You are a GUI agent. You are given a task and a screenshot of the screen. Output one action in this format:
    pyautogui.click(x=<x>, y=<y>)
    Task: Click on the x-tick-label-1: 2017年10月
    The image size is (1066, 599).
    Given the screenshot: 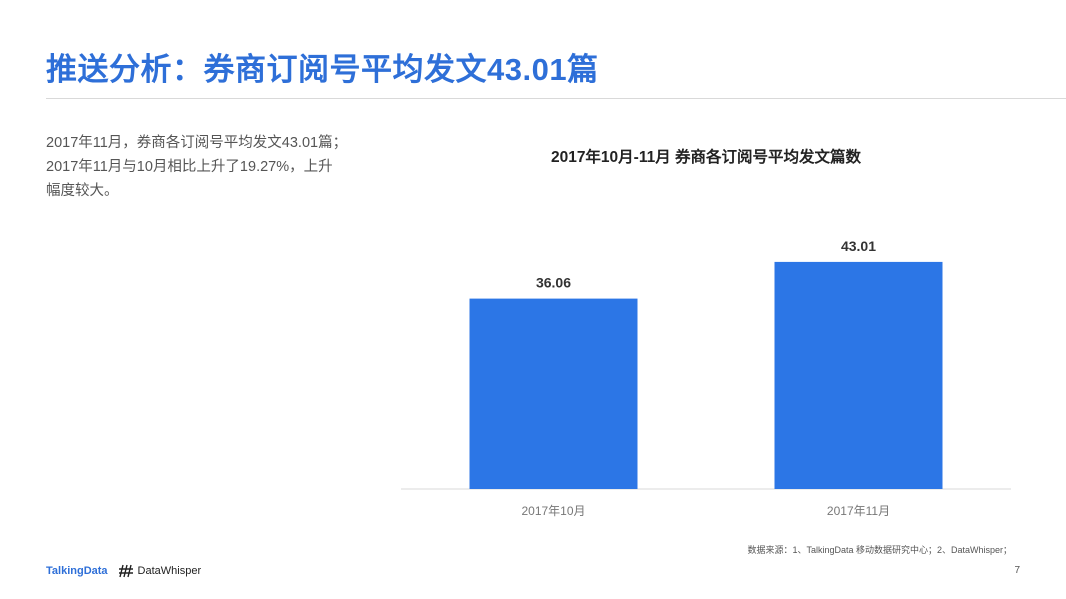 What is the action you would take?
    pyautogui.click(x=553, y=511)
    